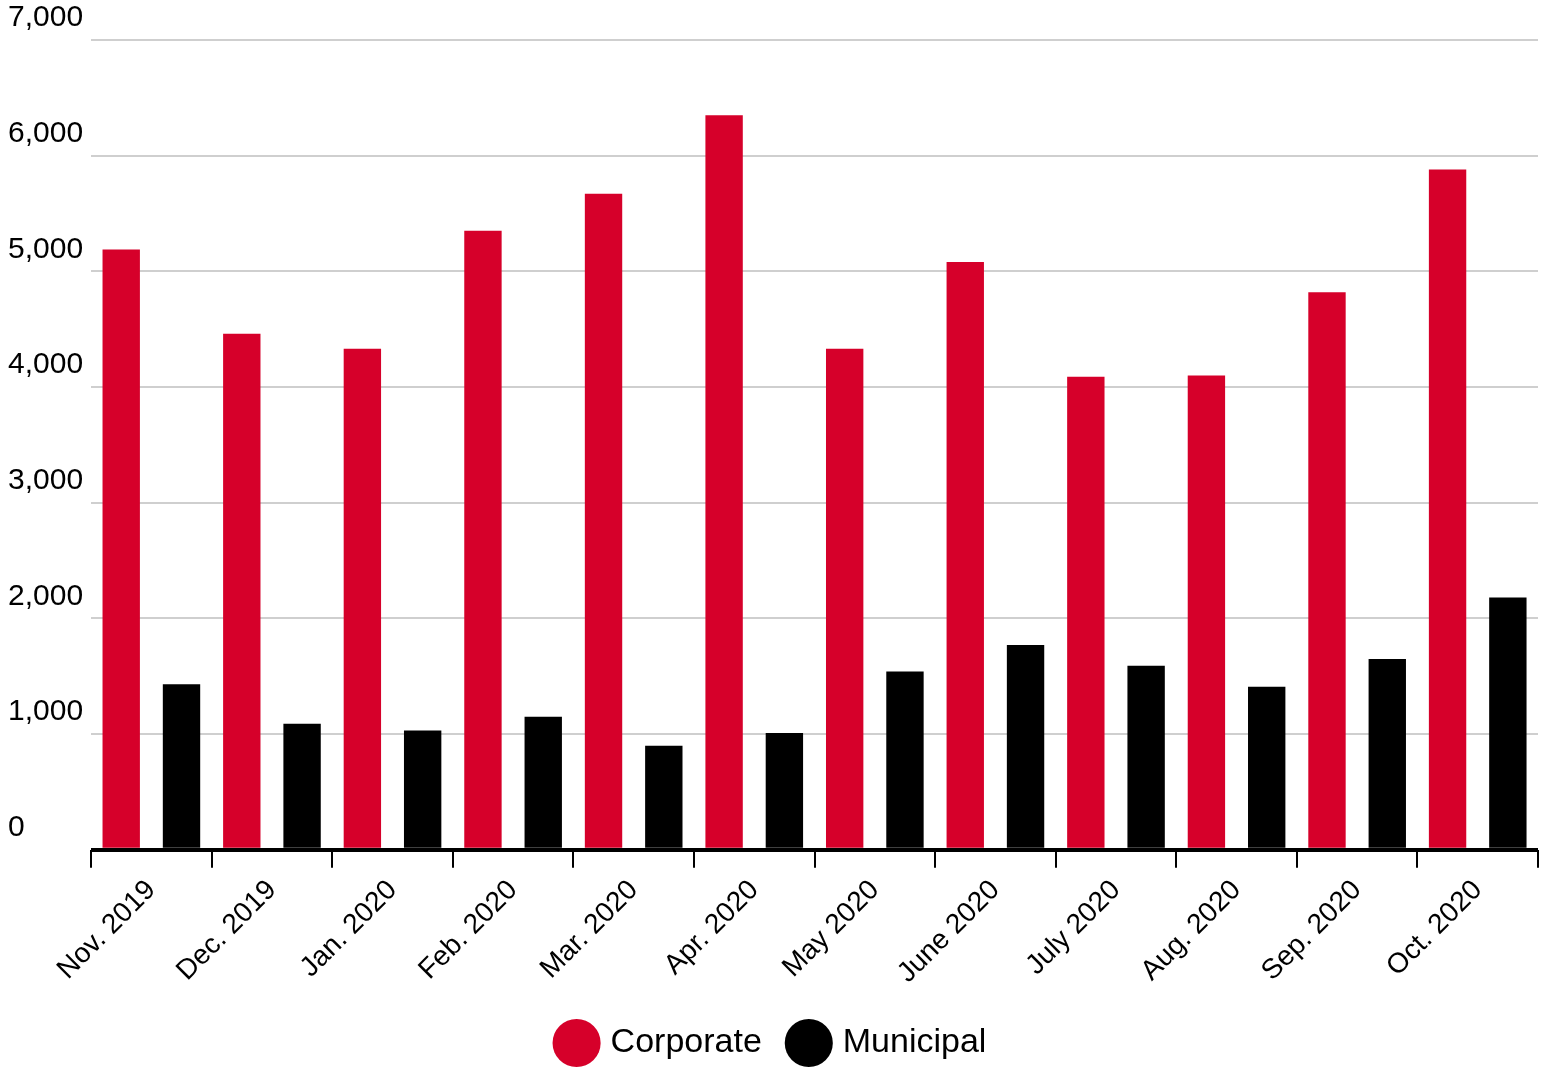 This screenshot has height=1070, width=1548. I want to click on y-tick-label: 6,000, so click(46, 131).